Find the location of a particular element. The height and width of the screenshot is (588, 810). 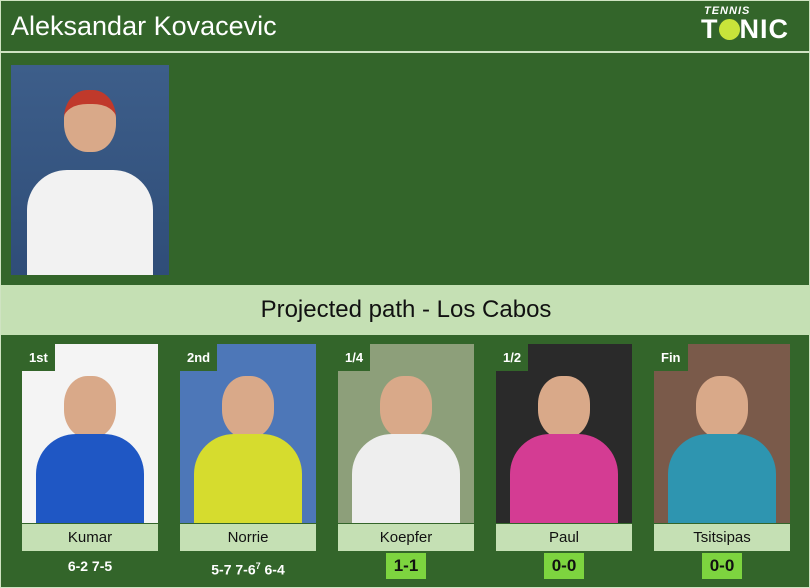

round-badge: Fin is located at coordinates (671, 357).